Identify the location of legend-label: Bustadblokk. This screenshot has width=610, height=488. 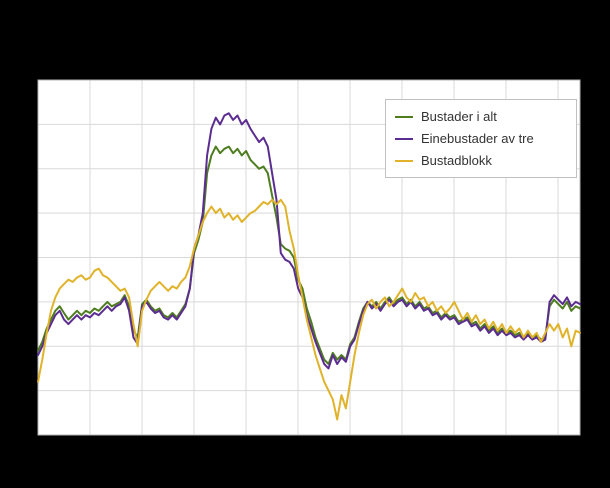
(456, 160).